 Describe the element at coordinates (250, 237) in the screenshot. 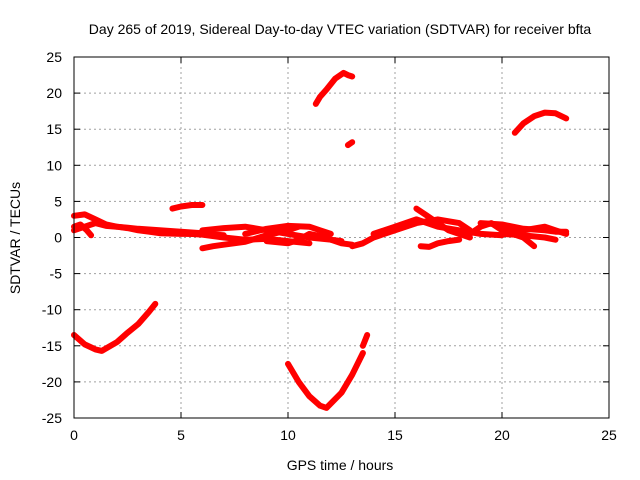

I see `series-arc-g` at that location.